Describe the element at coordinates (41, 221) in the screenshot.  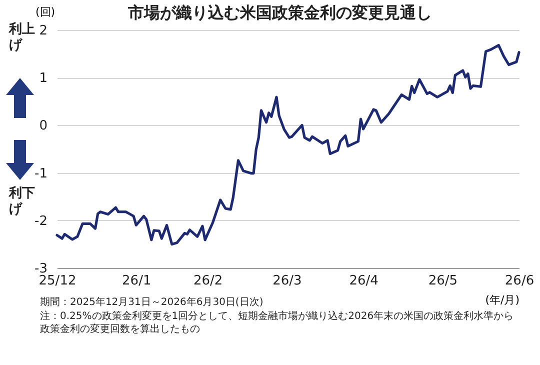
I see `y-tick-label: -2` at that location.